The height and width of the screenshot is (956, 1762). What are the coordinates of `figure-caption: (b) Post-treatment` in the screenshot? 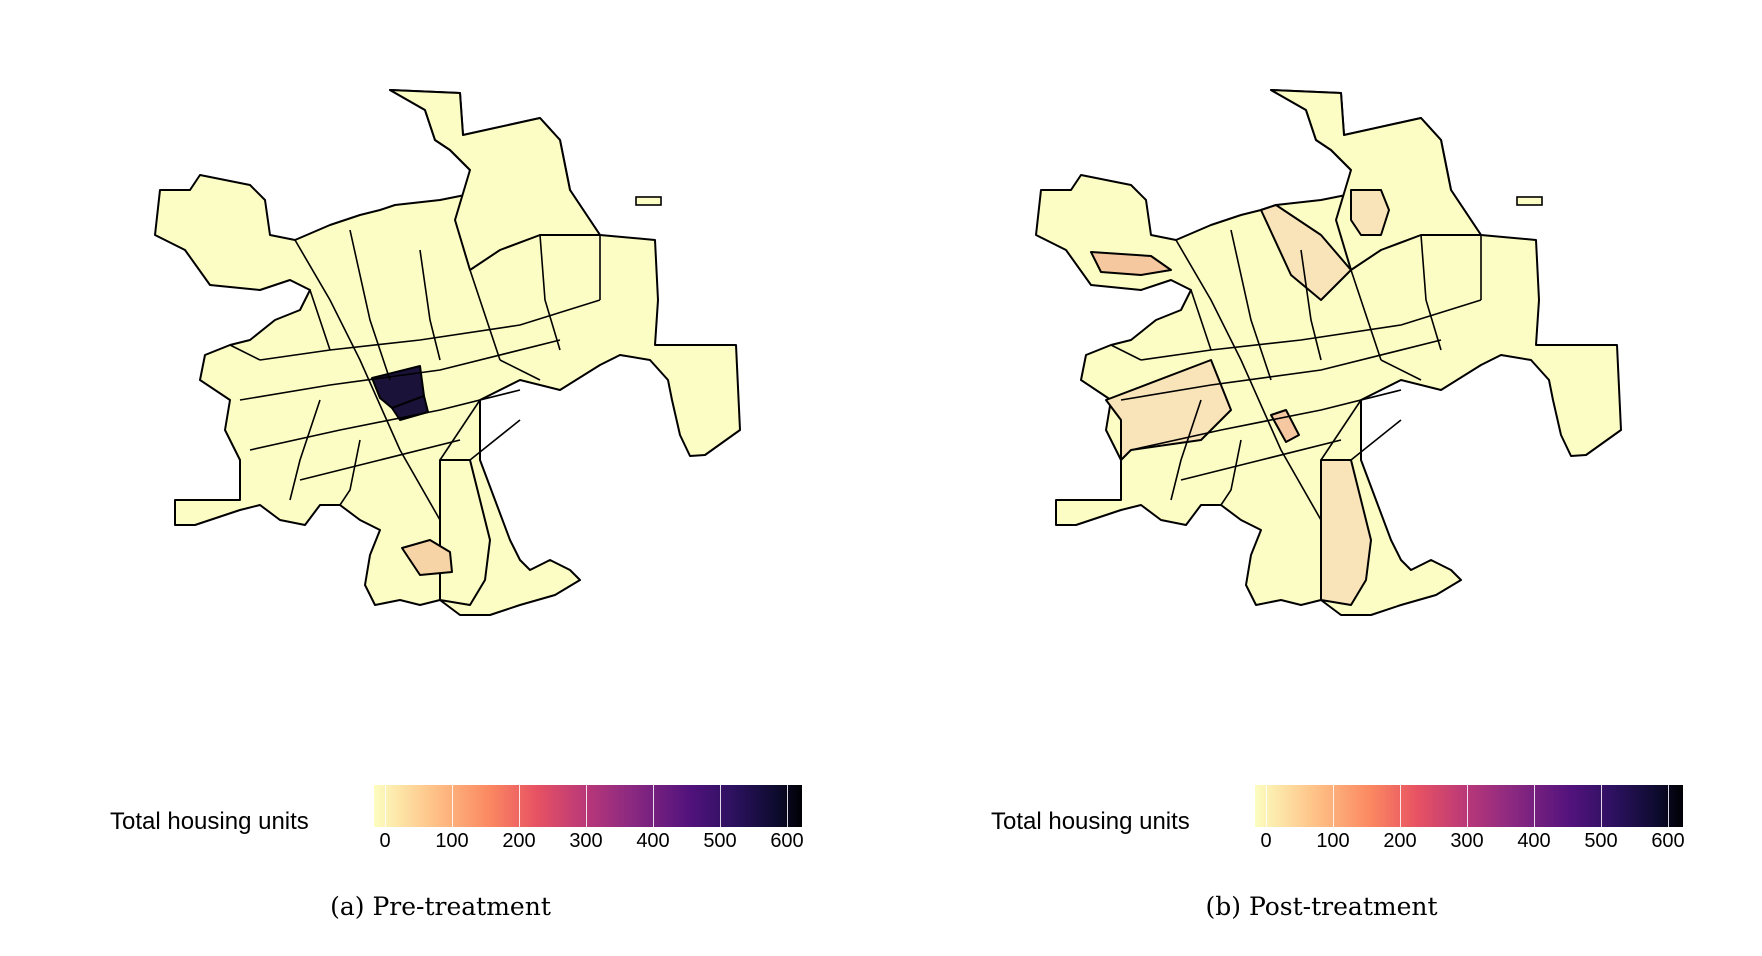 It's located at (1321, 906).